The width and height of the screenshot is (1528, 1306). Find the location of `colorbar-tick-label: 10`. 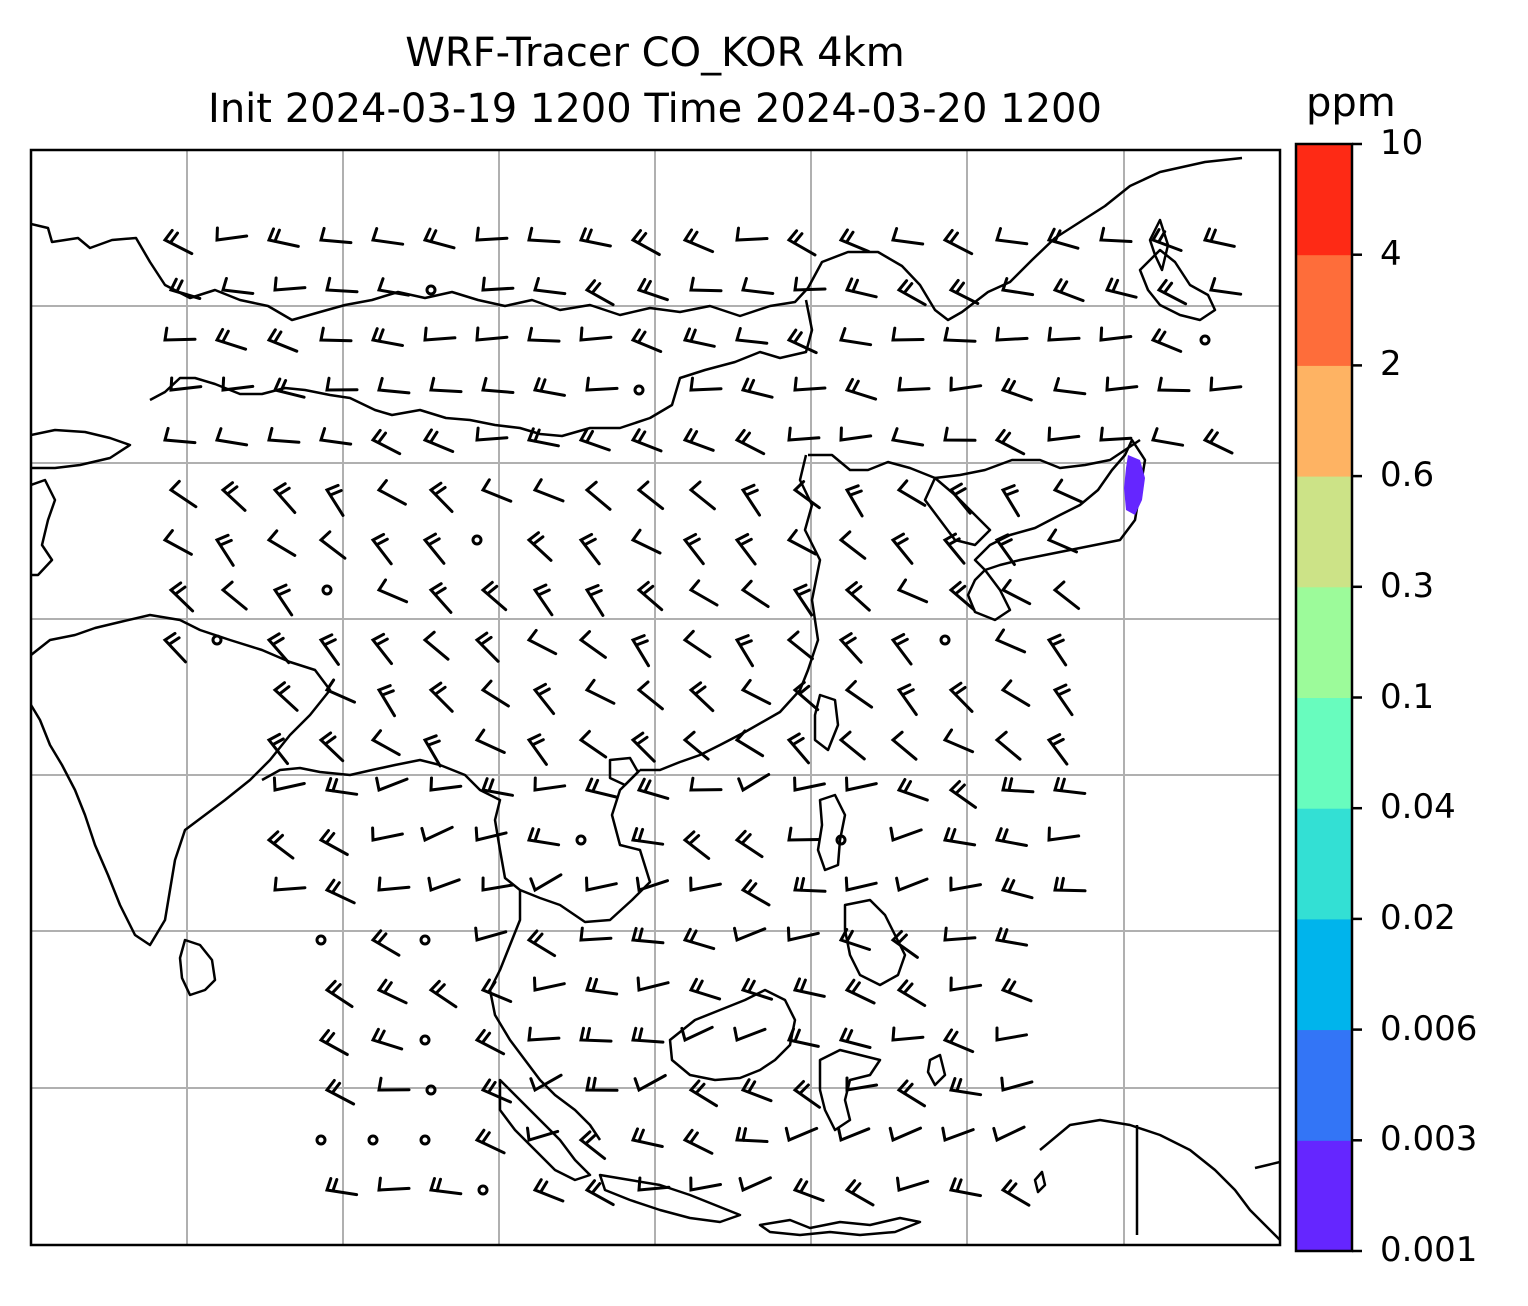

colorbar-tick-label: 10 is located at coordinates (1402, 143).